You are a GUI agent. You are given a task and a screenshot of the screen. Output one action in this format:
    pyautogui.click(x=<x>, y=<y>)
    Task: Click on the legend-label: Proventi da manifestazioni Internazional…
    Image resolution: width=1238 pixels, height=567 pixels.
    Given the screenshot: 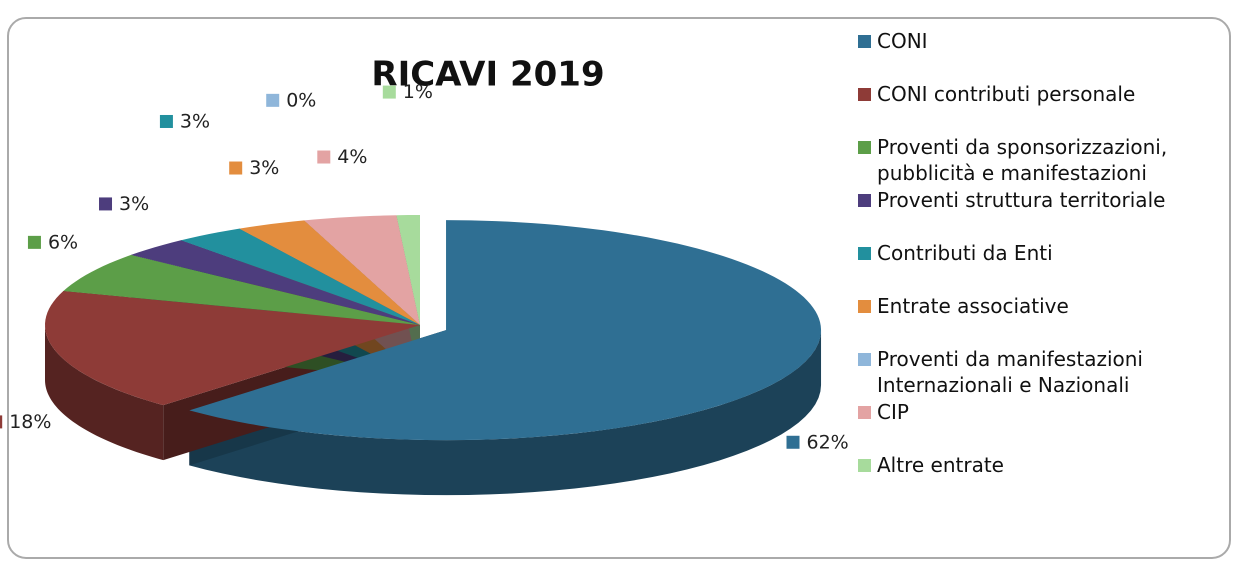 What is the action you would take?
    pyautogui.click(x=1010, y=372)
    